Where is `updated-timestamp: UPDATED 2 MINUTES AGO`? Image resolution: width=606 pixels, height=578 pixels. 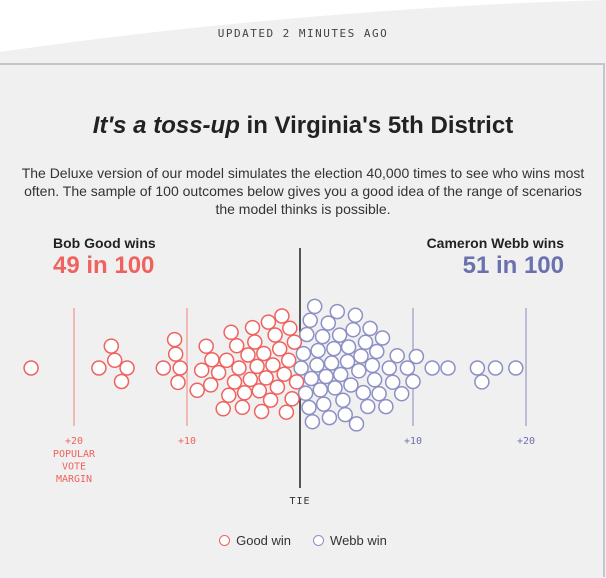 updated-timestamp: UPDATED 2 MINUTES AGO is located at coordinates (303, 33).